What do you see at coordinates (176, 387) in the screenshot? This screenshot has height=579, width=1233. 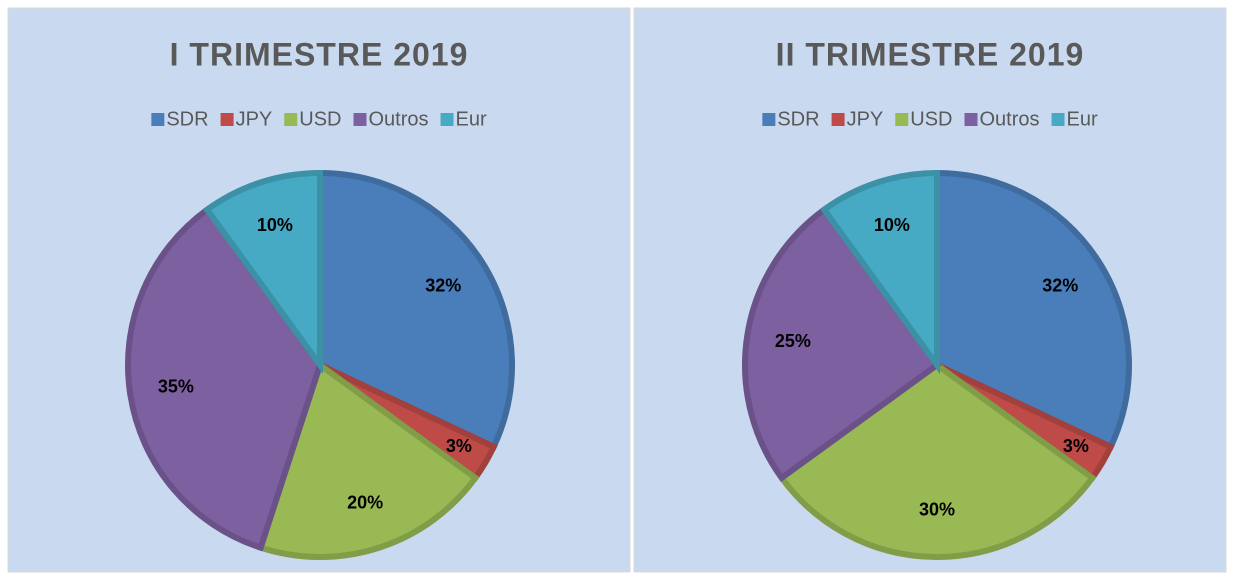 I see `data-label: 35%` at bounding box center [176, 387].